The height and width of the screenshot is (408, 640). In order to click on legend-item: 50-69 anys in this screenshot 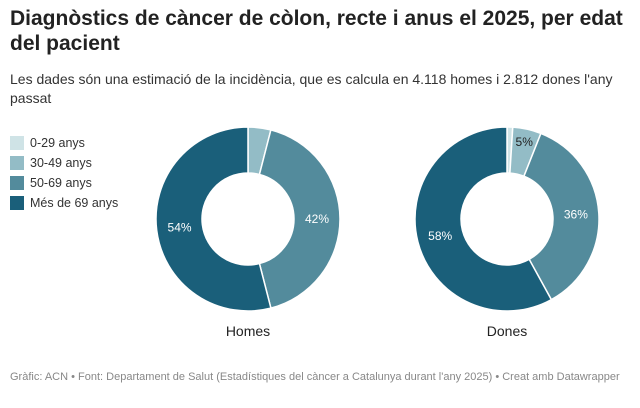, I will do `click(64, 183)`.